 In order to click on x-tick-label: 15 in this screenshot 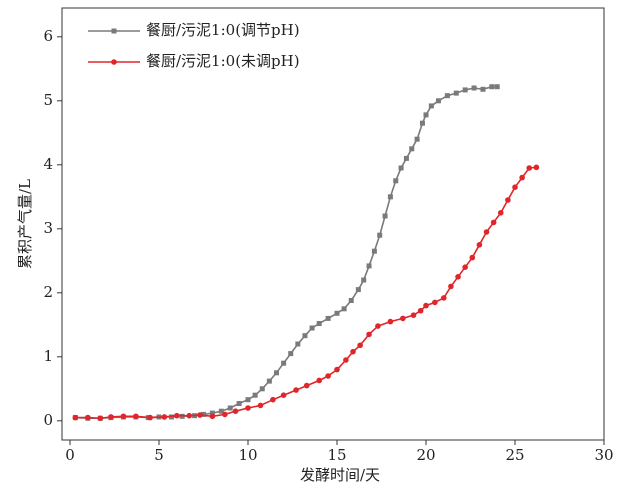, I will do `click(336, 455)`.